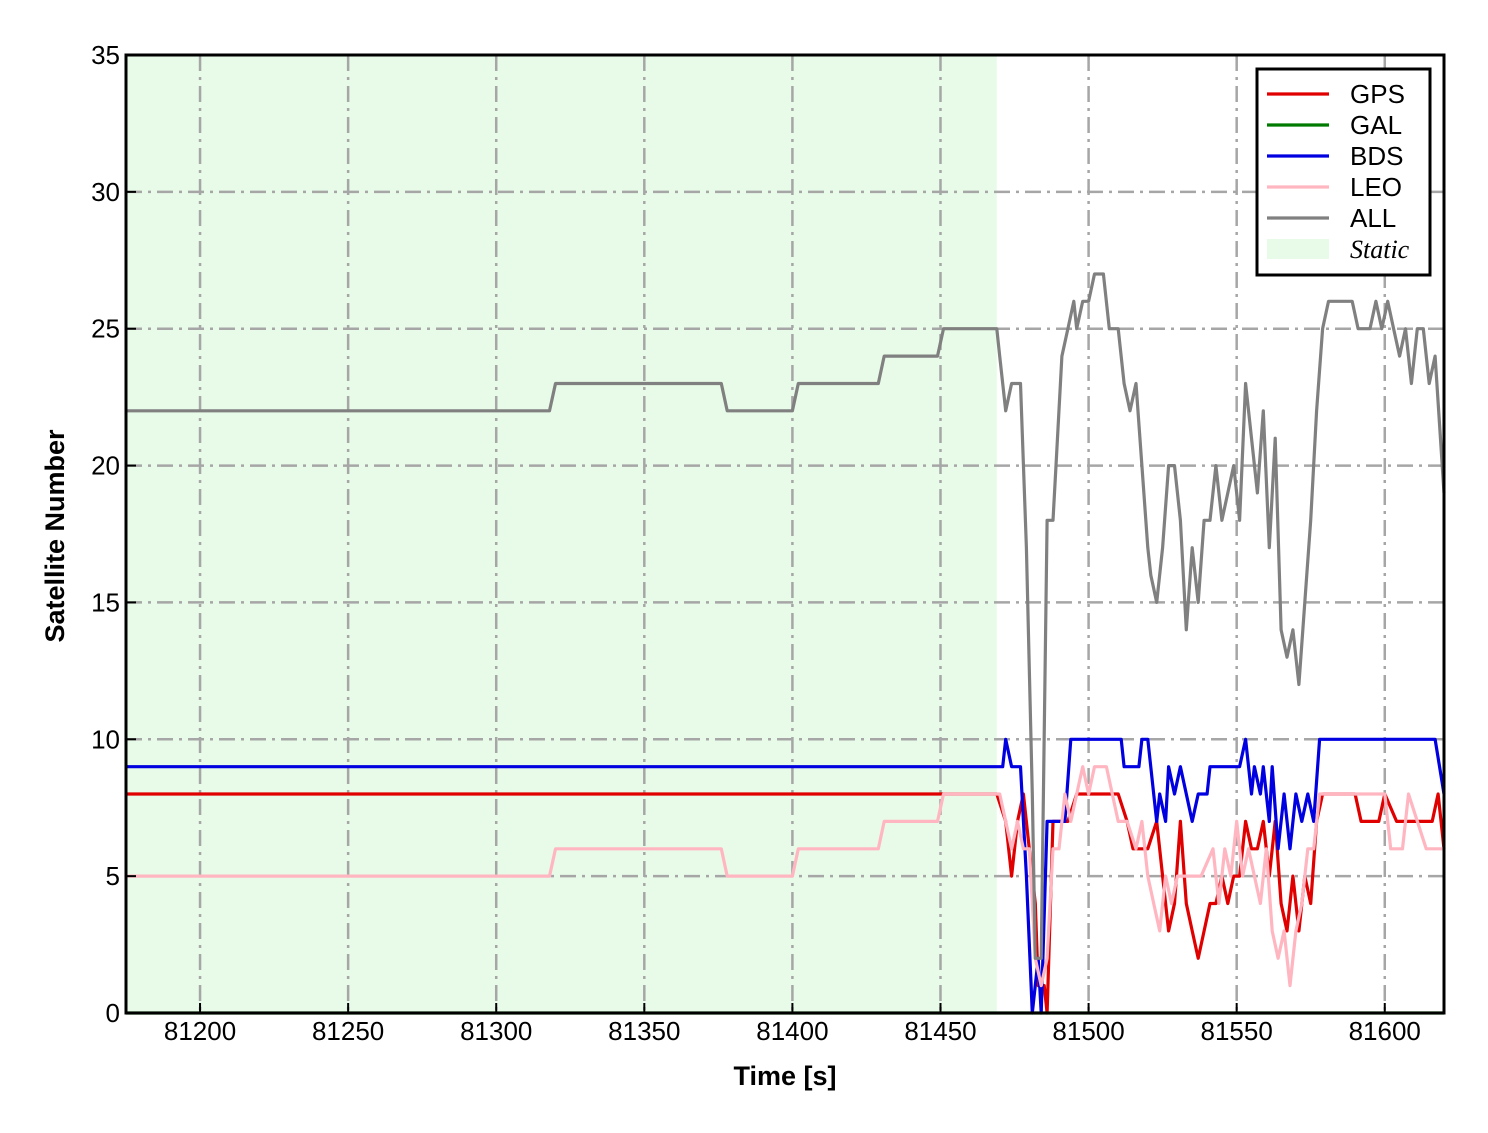  Describe the element at coordinates (496, 1031) in the screenshot. I see `x-tick-label: 81300` at that location.